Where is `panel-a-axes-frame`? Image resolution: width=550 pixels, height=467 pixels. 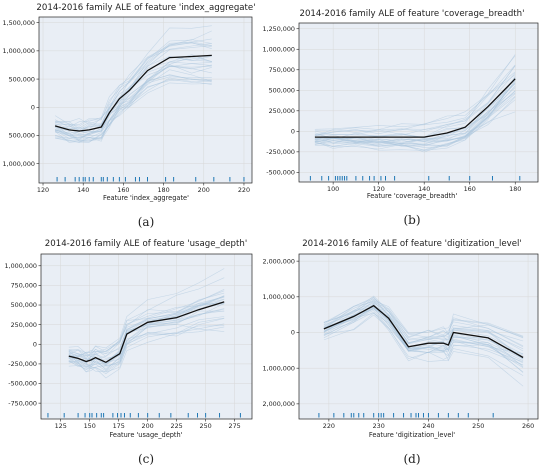
panel-a-axes-frame is located at coordinates (145, 100).